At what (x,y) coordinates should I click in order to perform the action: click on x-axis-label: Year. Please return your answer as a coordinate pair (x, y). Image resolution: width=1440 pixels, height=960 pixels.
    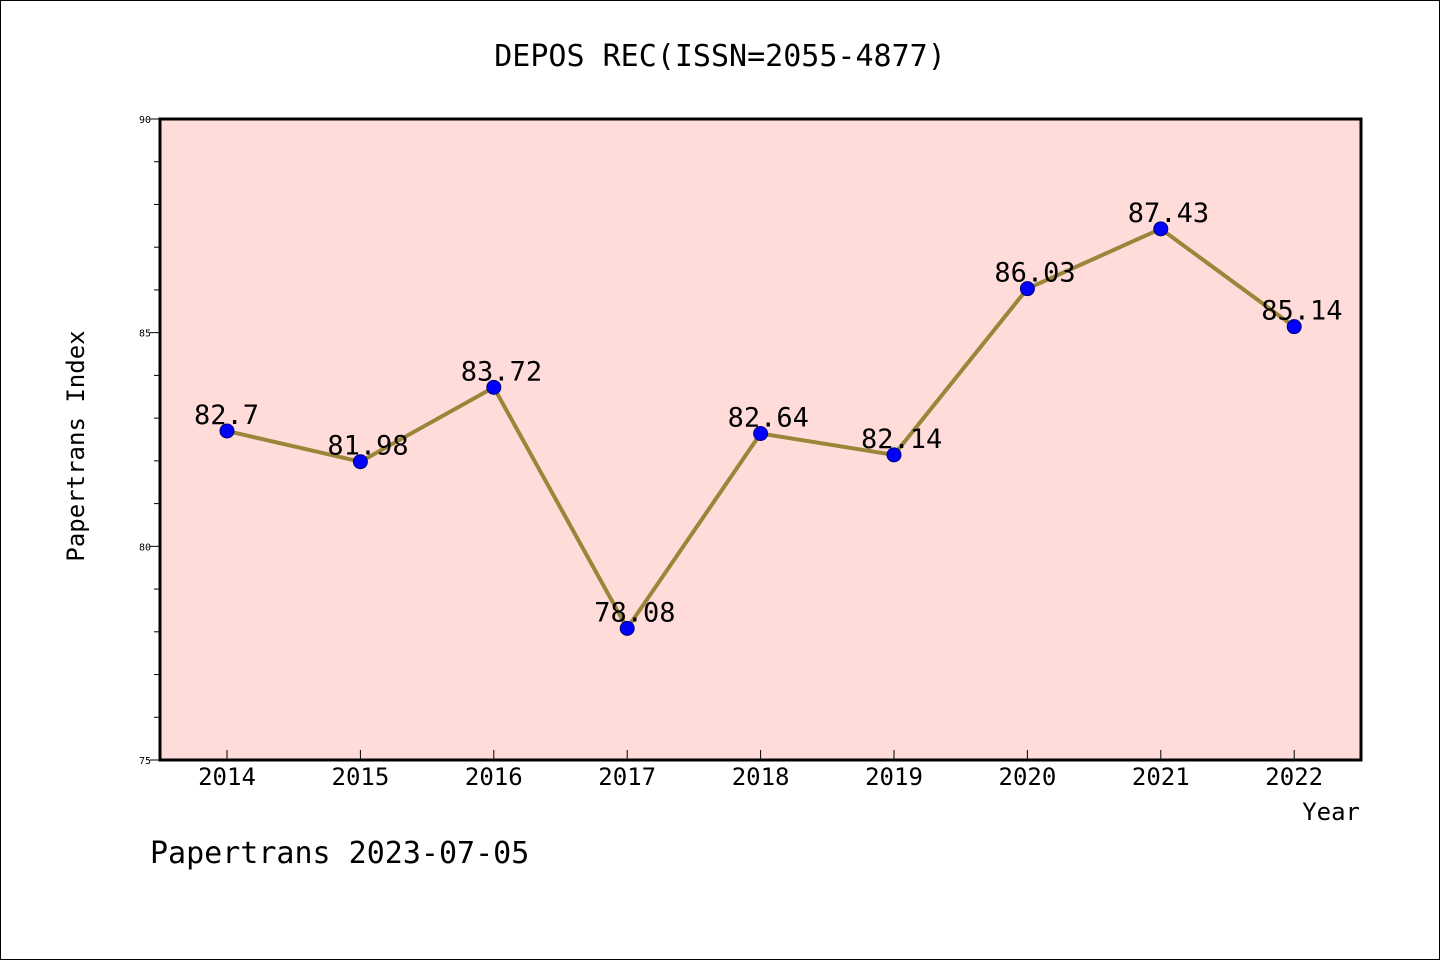
    Looking at the image, I should click on (1331, 812).